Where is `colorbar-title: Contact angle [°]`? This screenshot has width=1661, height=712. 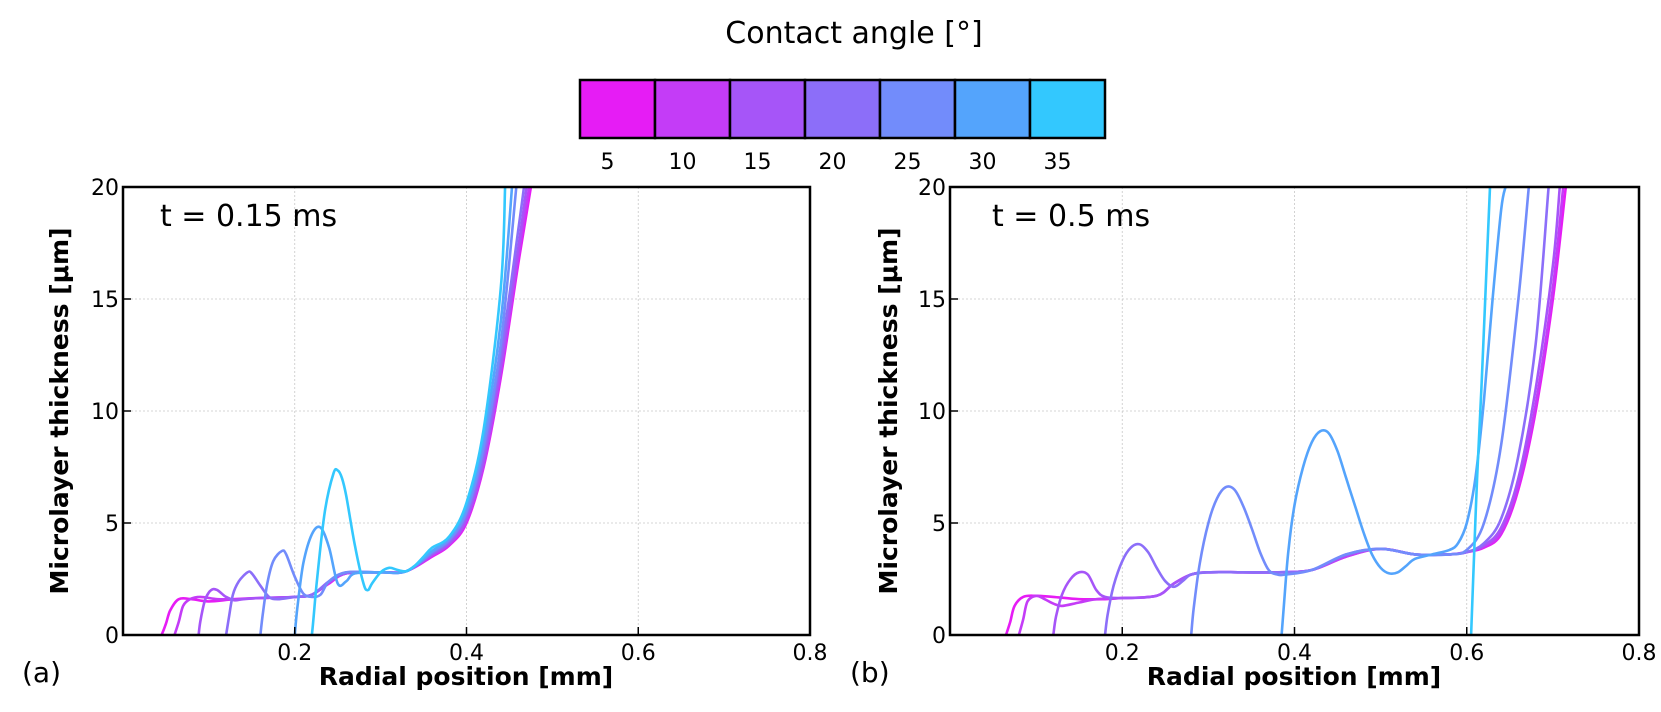
colorbar-title: Contact angle [°] is located at coordinates (853, 33).